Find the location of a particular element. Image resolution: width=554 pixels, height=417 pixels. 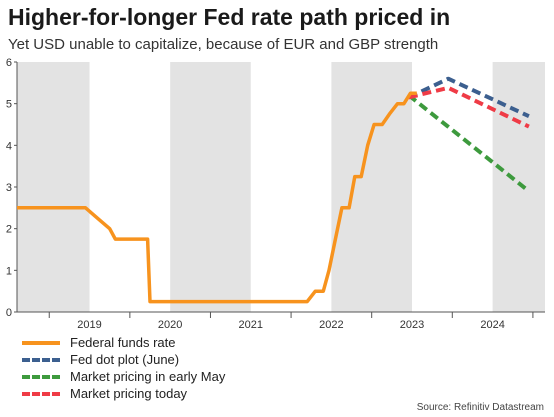

x-tick-label: 2022 is located at coordinates (331, 325).